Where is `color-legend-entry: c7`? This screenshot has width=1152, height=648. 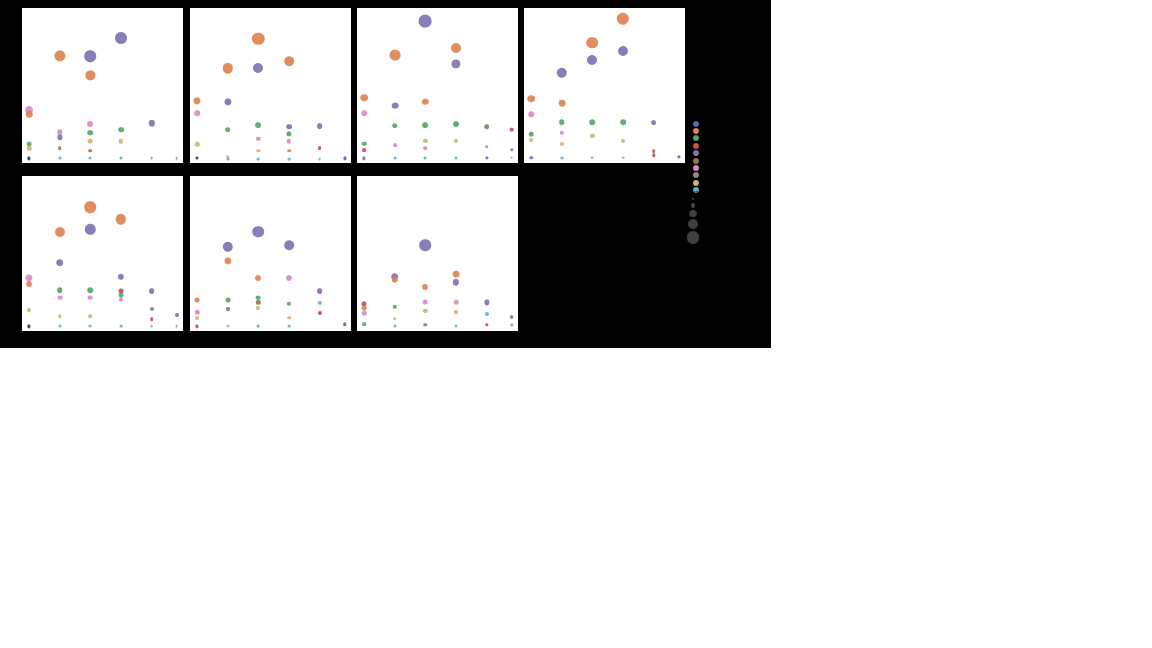 color-legend-entry: c7 is located at coordinates (699, 175).